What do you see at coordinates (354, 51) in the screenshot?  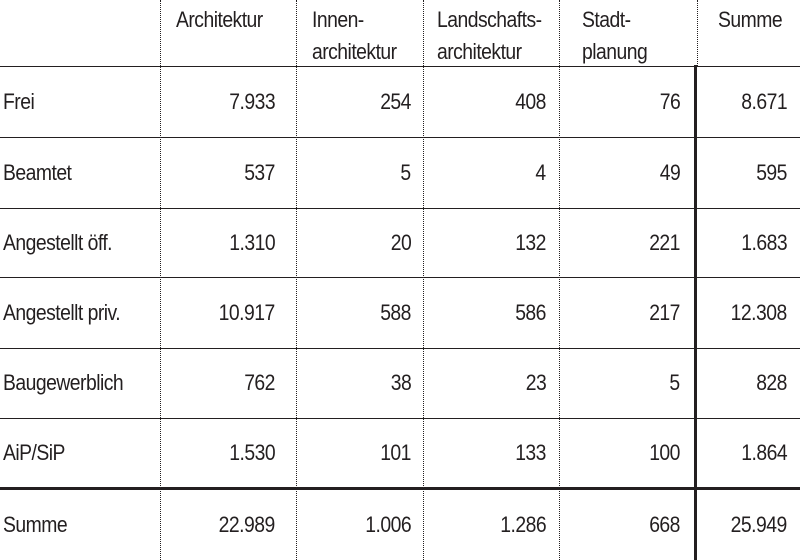 I see `header-innenarchitektur-line2: architektur` at bounding box center [354, 51].